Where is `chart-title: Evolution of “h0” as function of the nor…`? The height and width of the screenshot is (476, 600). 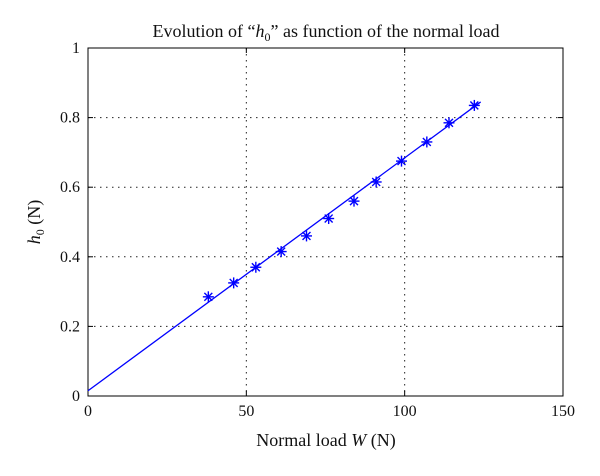
chart-title: Evolution of “h0” as function of the nor… is located at coordinates (326, 32).